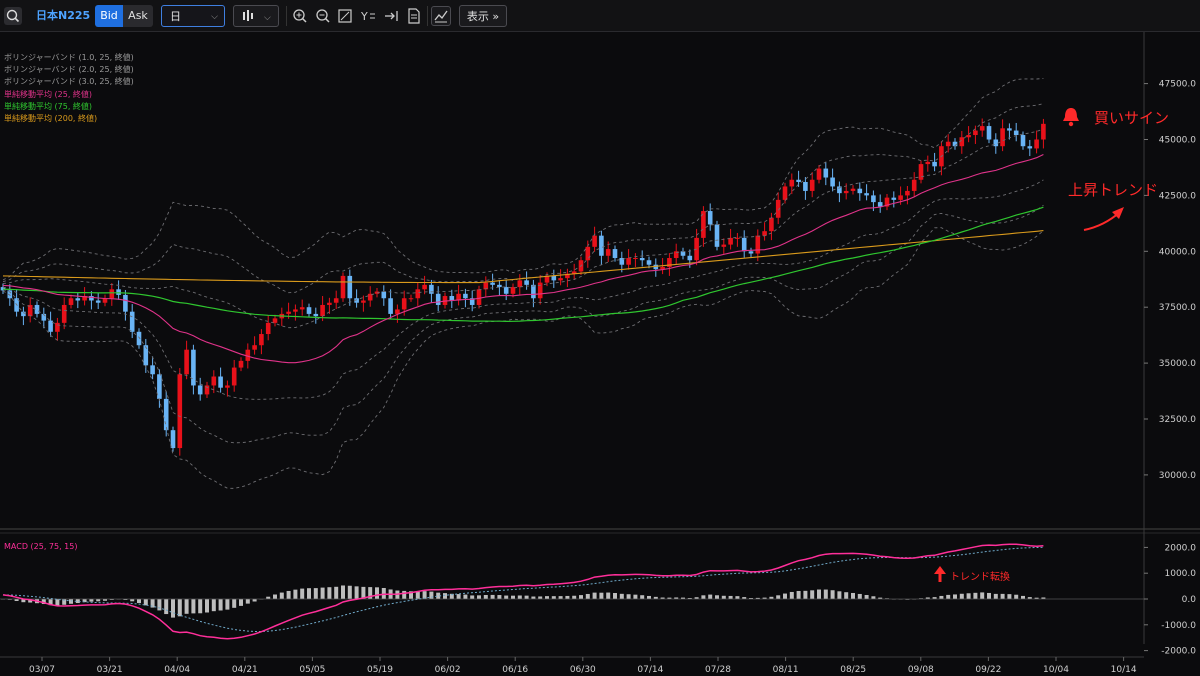 This screenshot has width=1200, height=676. Describe the element at coordinates (13, 16) in the screenshot. I see `search-icon` at that location.